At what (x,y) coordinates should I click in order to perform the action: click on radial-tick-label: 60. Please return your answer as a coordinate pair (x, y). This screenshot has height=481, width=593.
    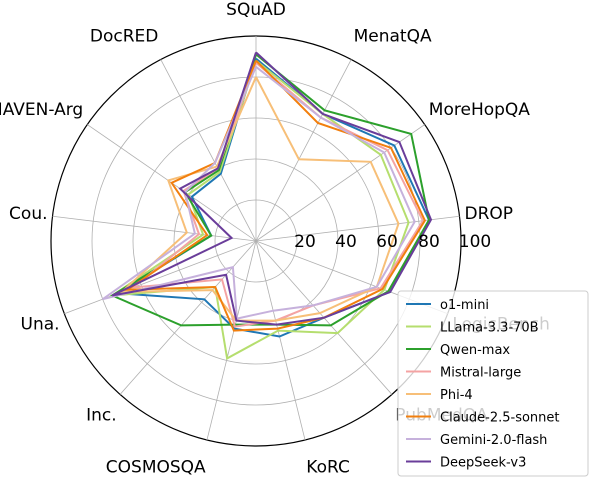
    Looking at the image, I should click on (387, 242).